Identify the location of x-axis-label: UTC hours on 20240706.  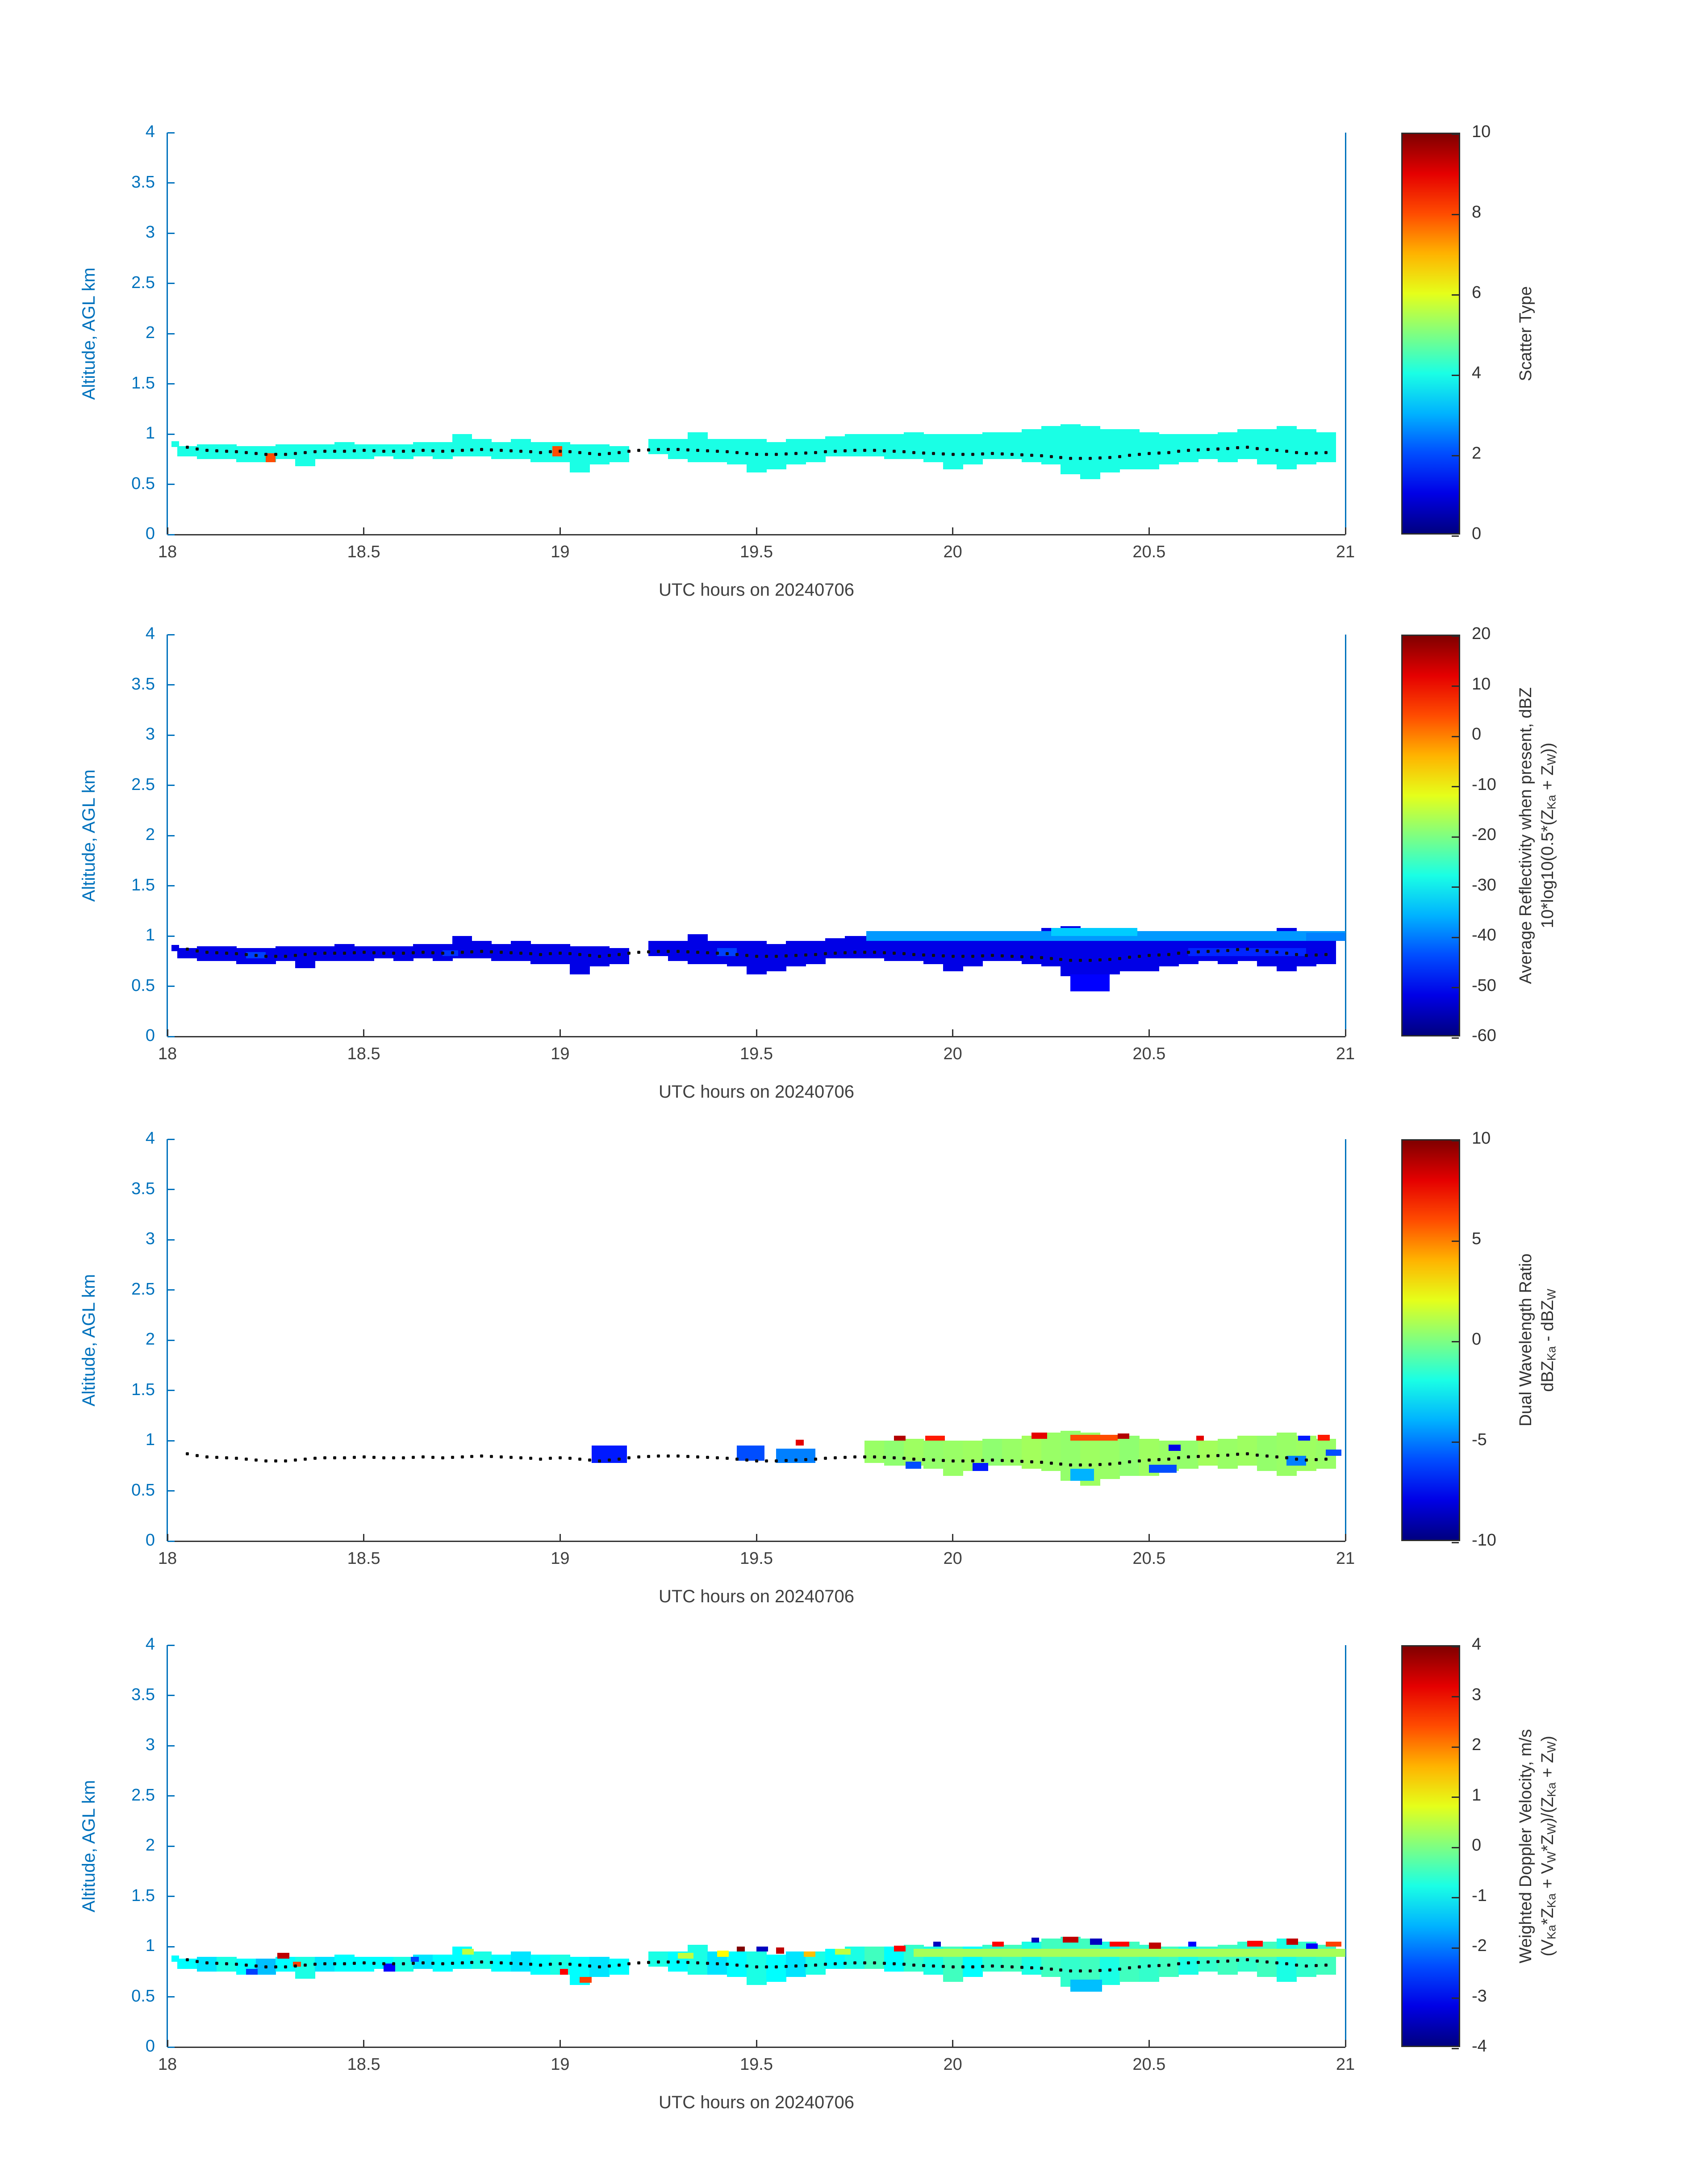
(756, 1092).